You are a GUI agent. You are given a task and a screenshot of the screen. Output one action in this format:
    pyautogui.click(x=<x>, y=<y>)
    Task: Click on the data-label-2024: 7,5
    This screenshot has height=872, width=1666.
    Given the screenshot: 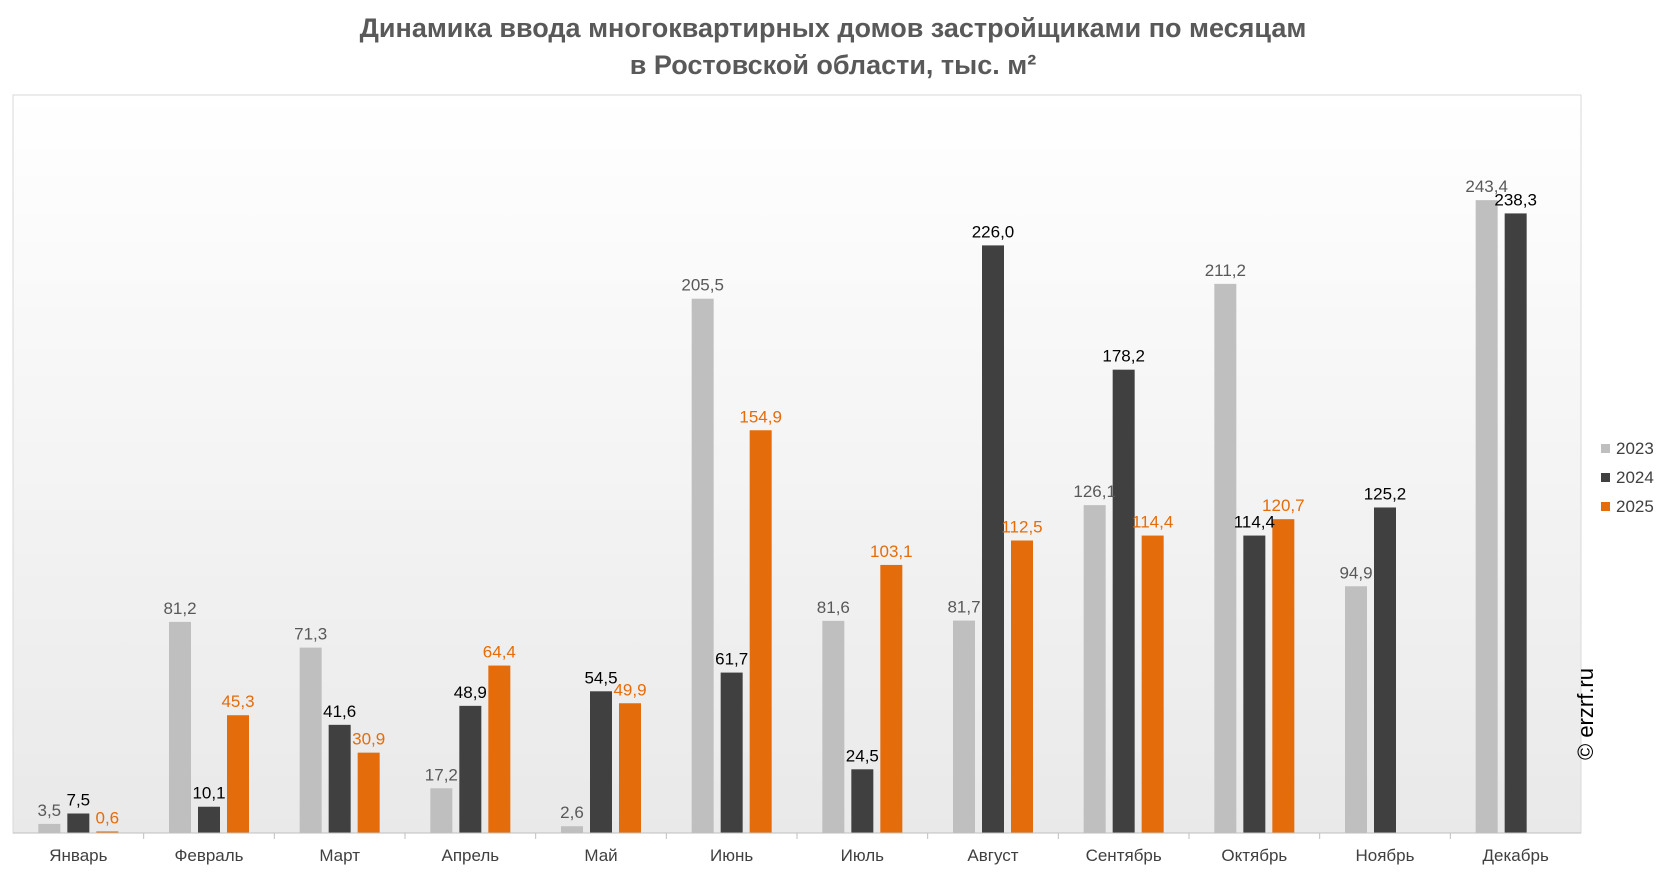 What is the action you would take?
    pyautogui.click(x=79, y=800)
    